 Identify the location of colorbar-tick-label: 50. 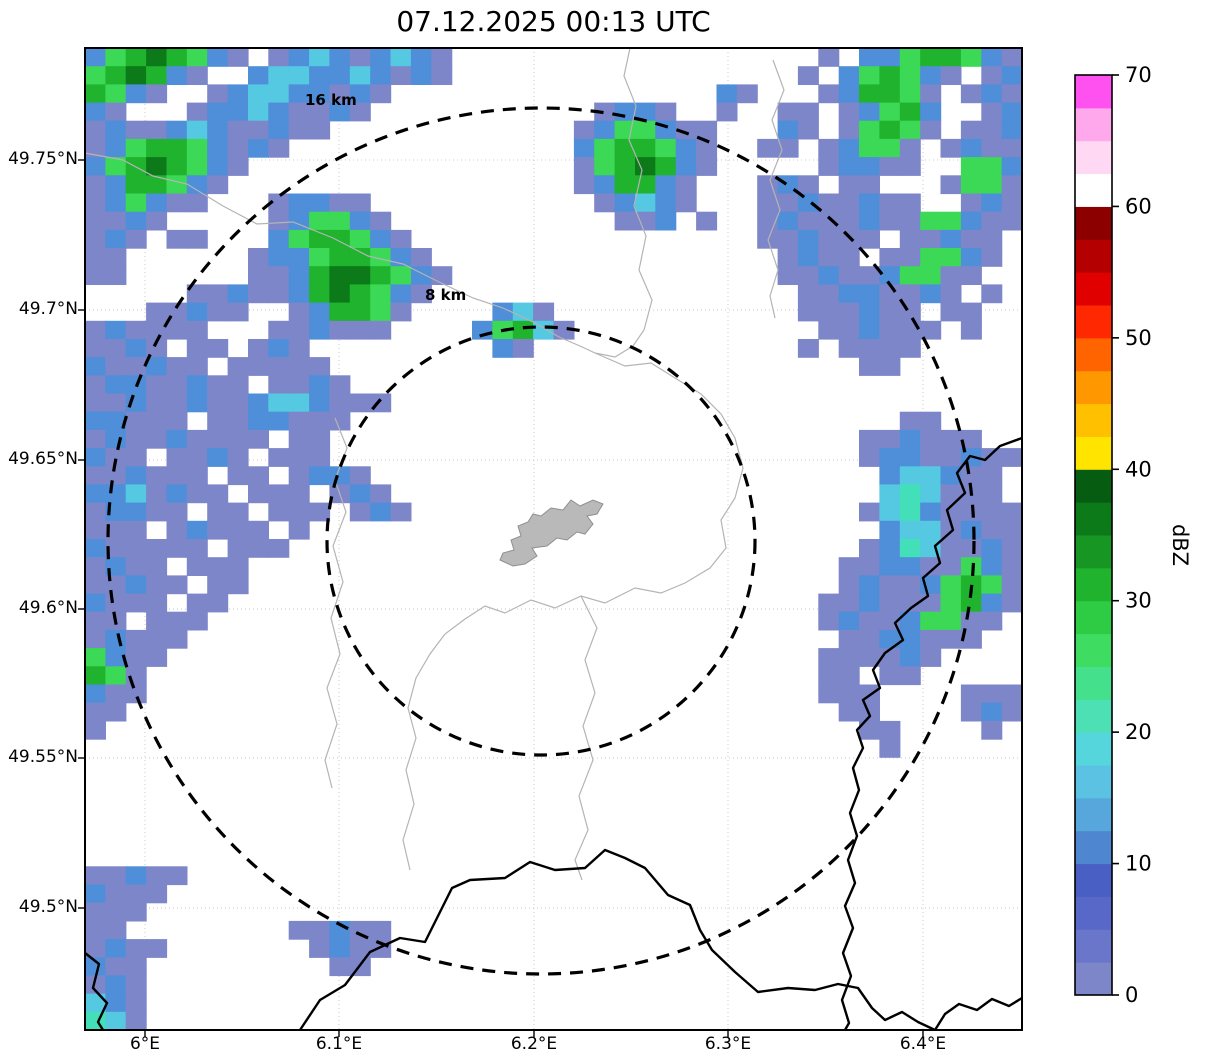
(1138, 338).